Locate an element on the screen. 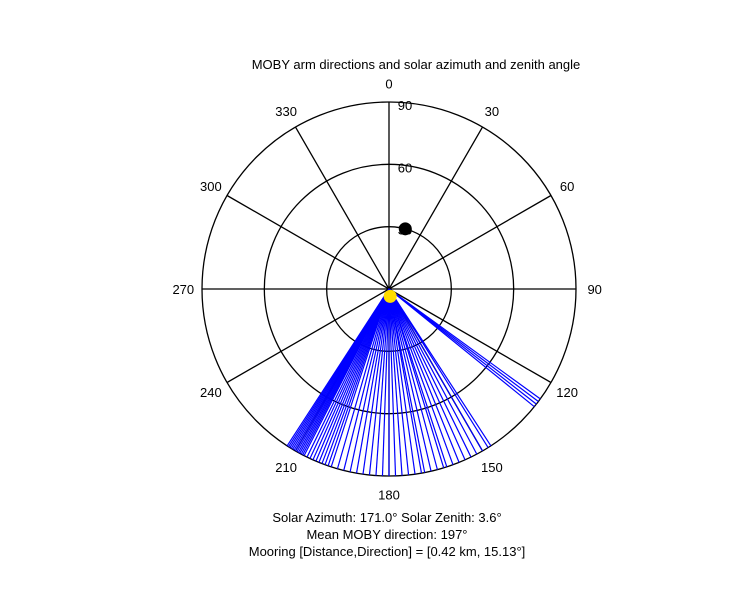 This screenshot has width=750, height=600. angle-tick-60: 60 is located at coordinates (567, 186).